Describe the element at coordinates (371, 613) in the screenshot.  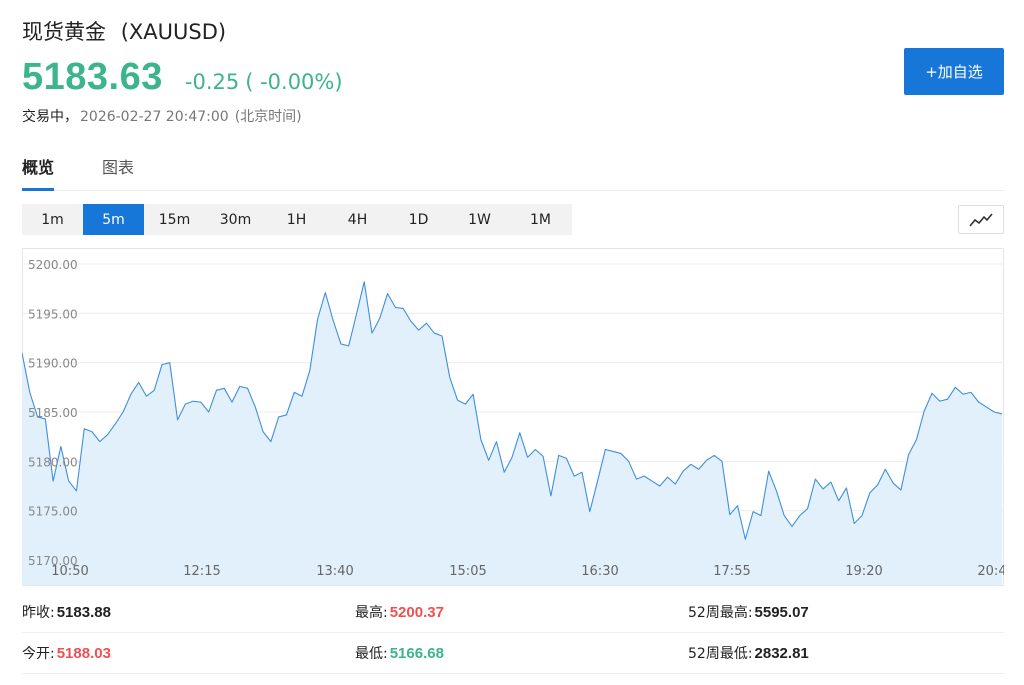
I see `stat-label: 最高:` at that location.